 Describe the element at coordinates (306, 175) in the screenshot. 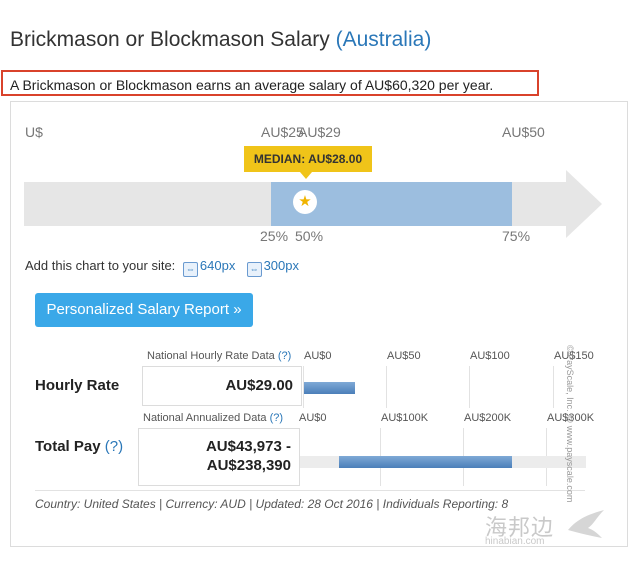

I see `median-pointer` at that location.